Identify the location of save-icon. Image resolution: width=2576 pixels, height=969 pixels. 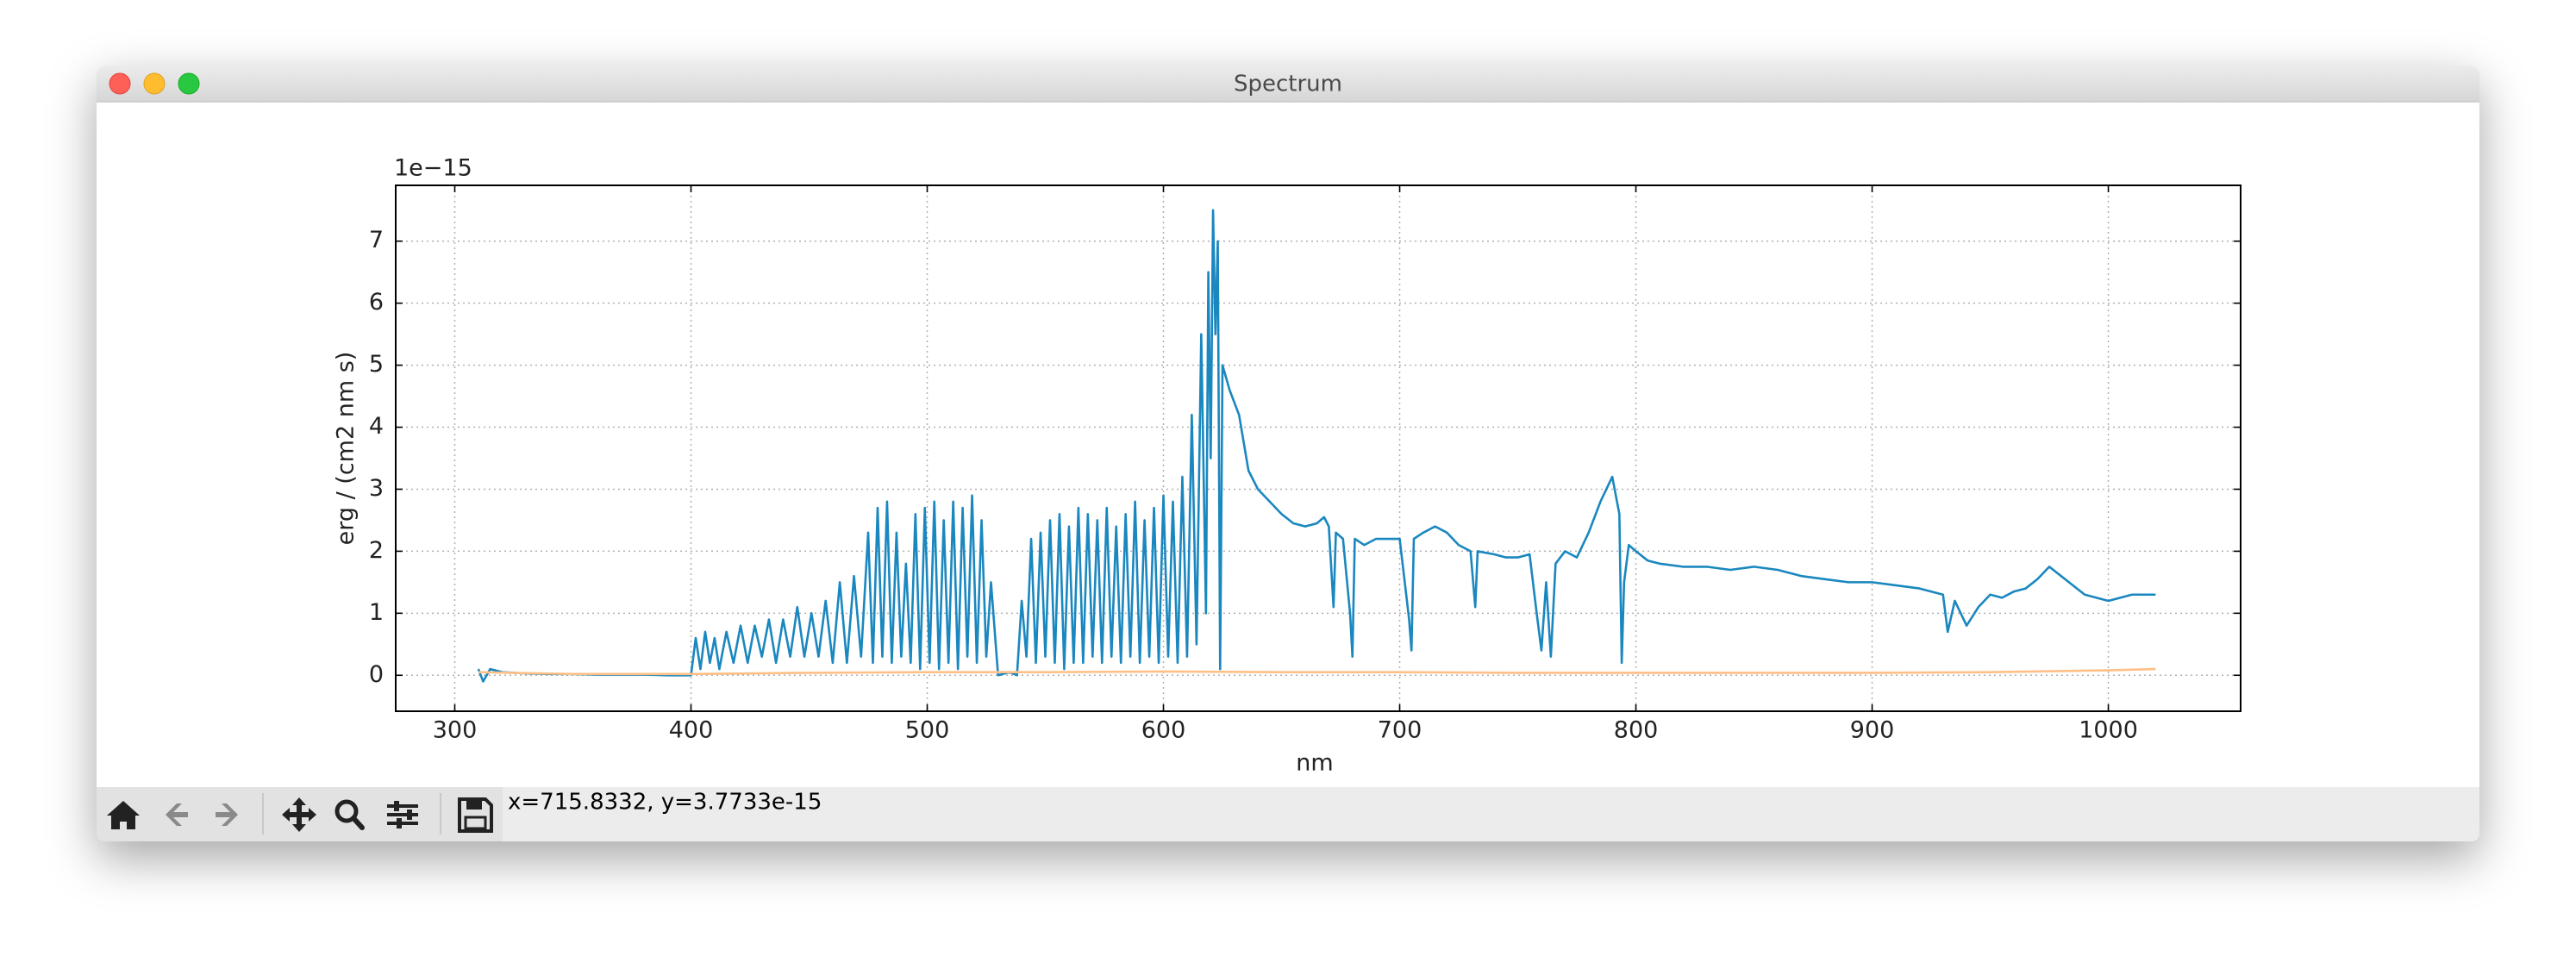
(475, 815).